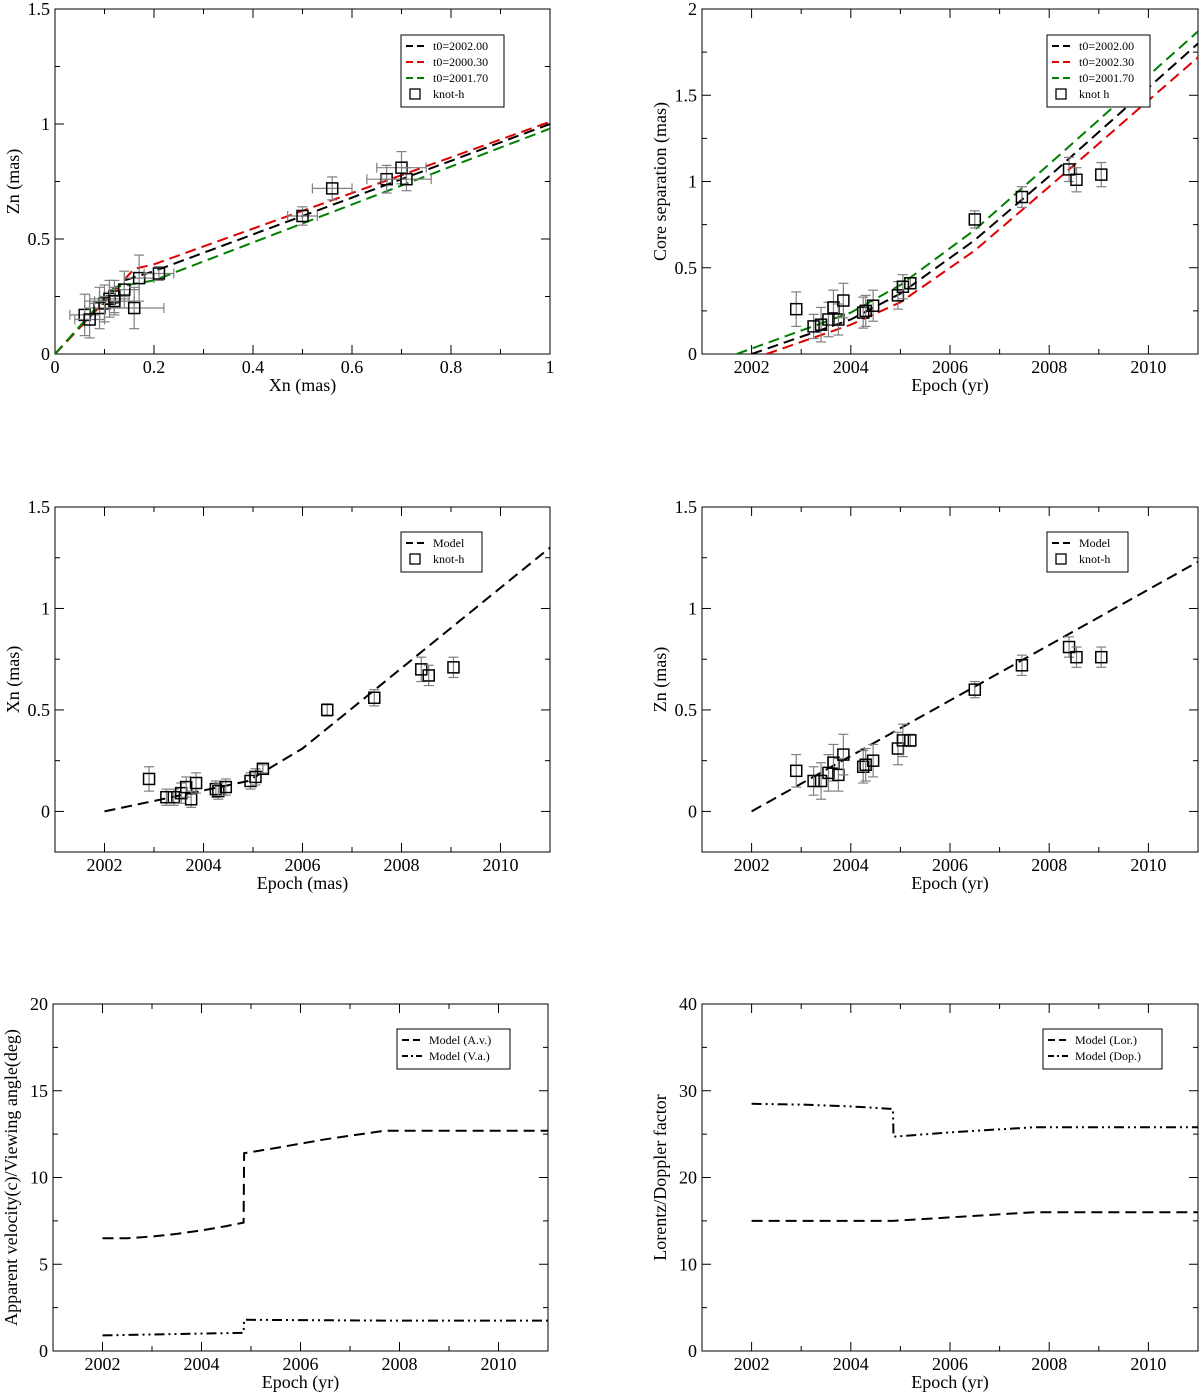 This screenshot has width=1200, height=1392. What do you see at coordinates (688, 1178) in the screenshot?
I see `y-tick-label: 20` at bounding box center [688, 1178].